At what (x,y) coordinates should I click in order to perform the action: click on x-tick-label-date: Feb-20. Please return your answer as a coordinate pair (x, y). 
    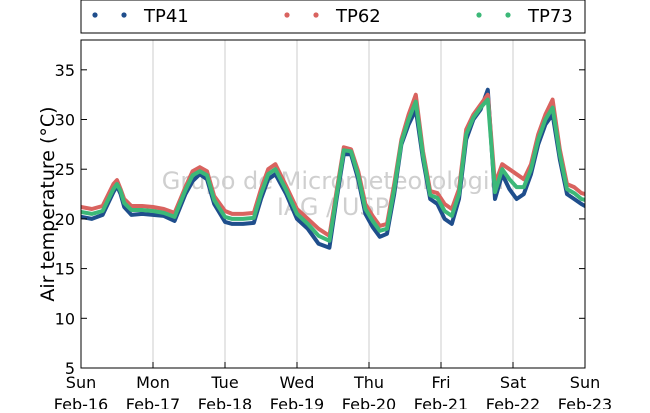
    Looking at the image, I should click on (369, 402).